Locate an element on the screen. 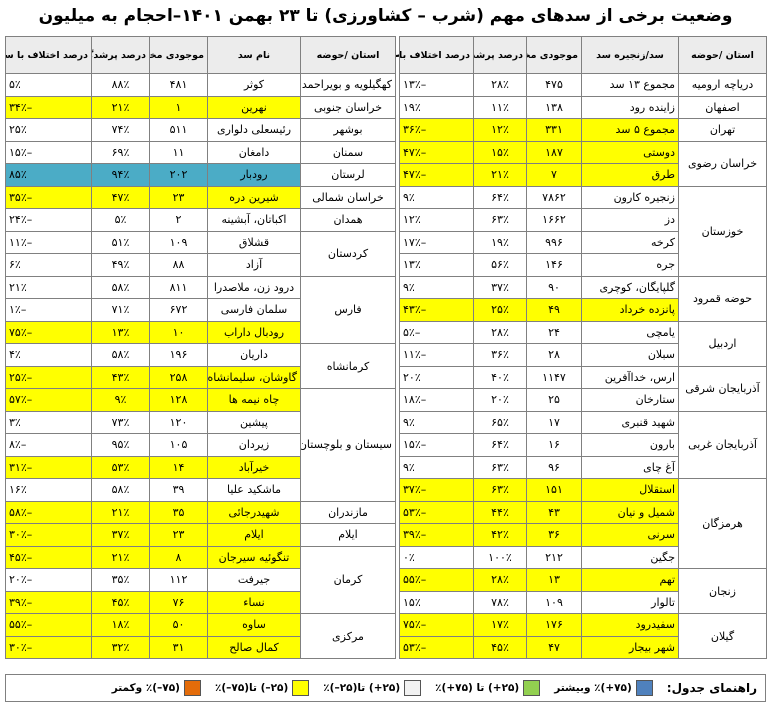 This screenshot has height=717, width=771. province-cell: خراسان رضوی is located at coordinates (722, 163).